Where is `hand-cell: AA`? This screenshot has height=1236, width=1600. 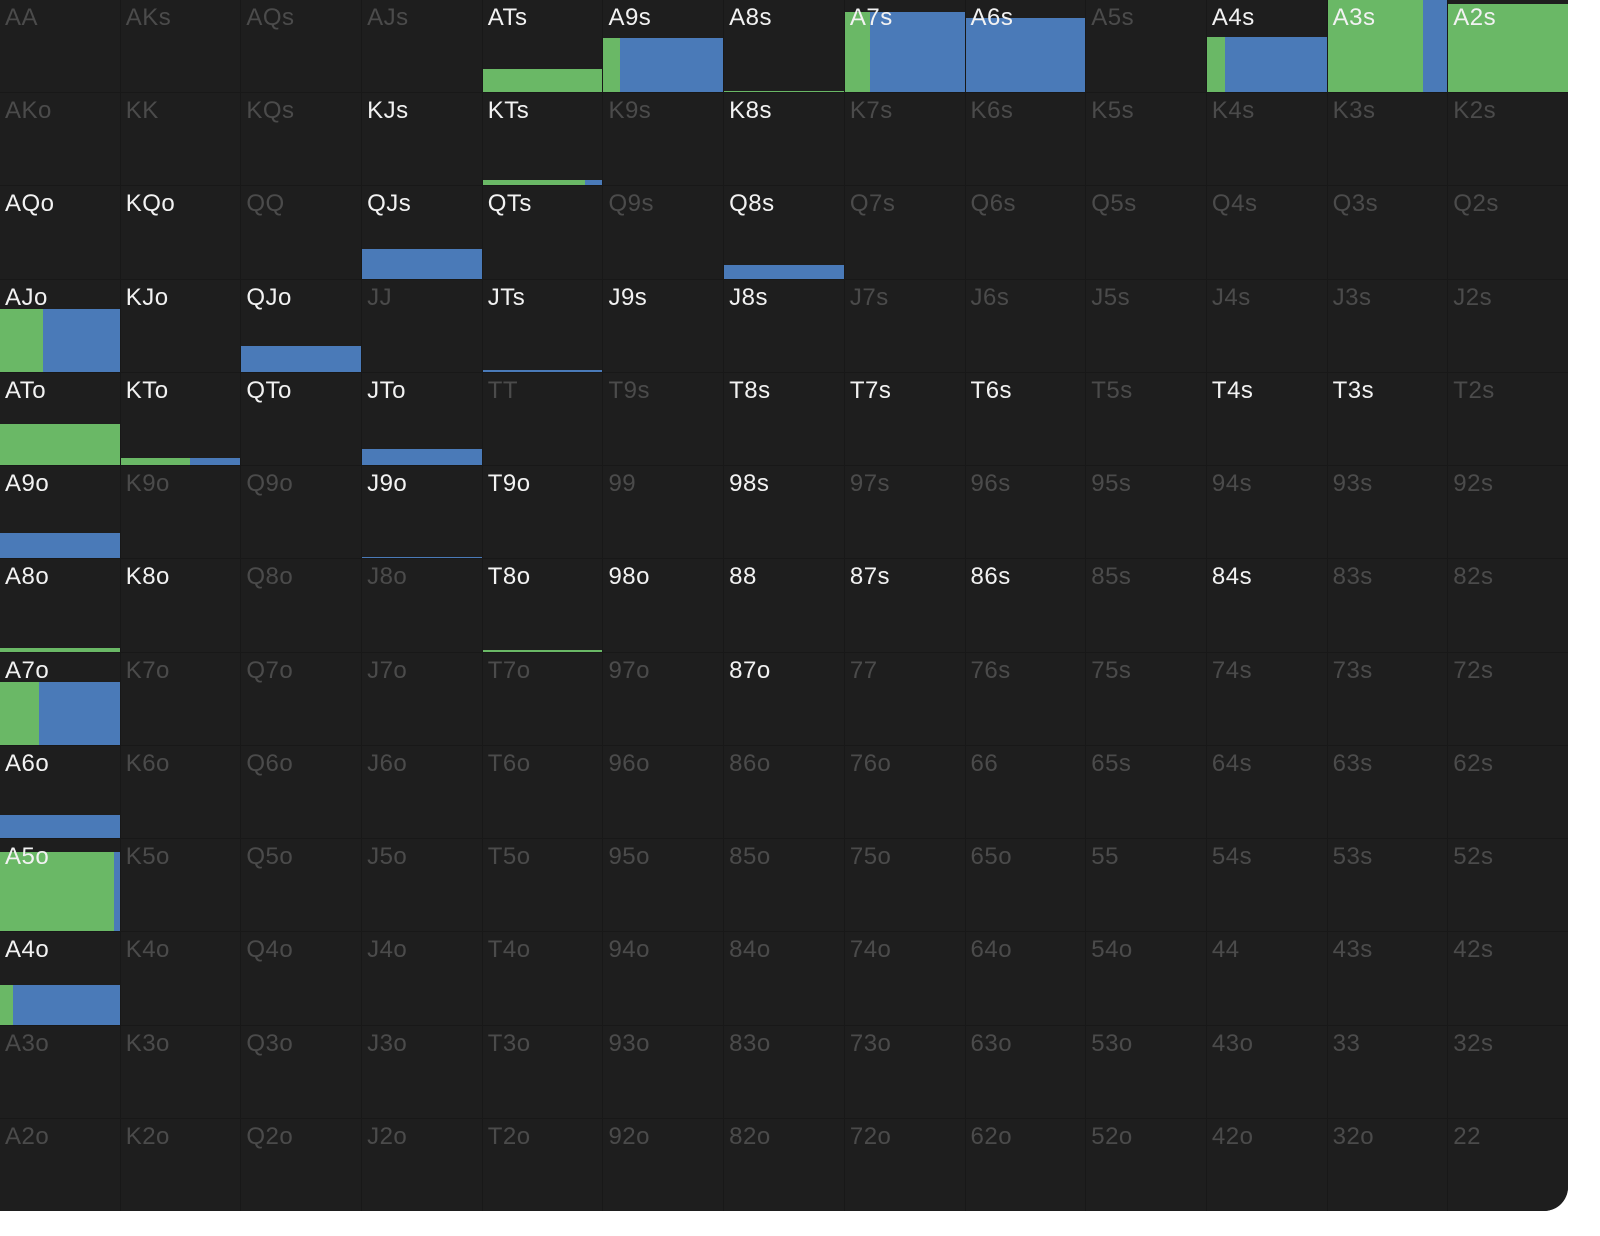
hand-cell: AA is located at coordinates (60, 46).